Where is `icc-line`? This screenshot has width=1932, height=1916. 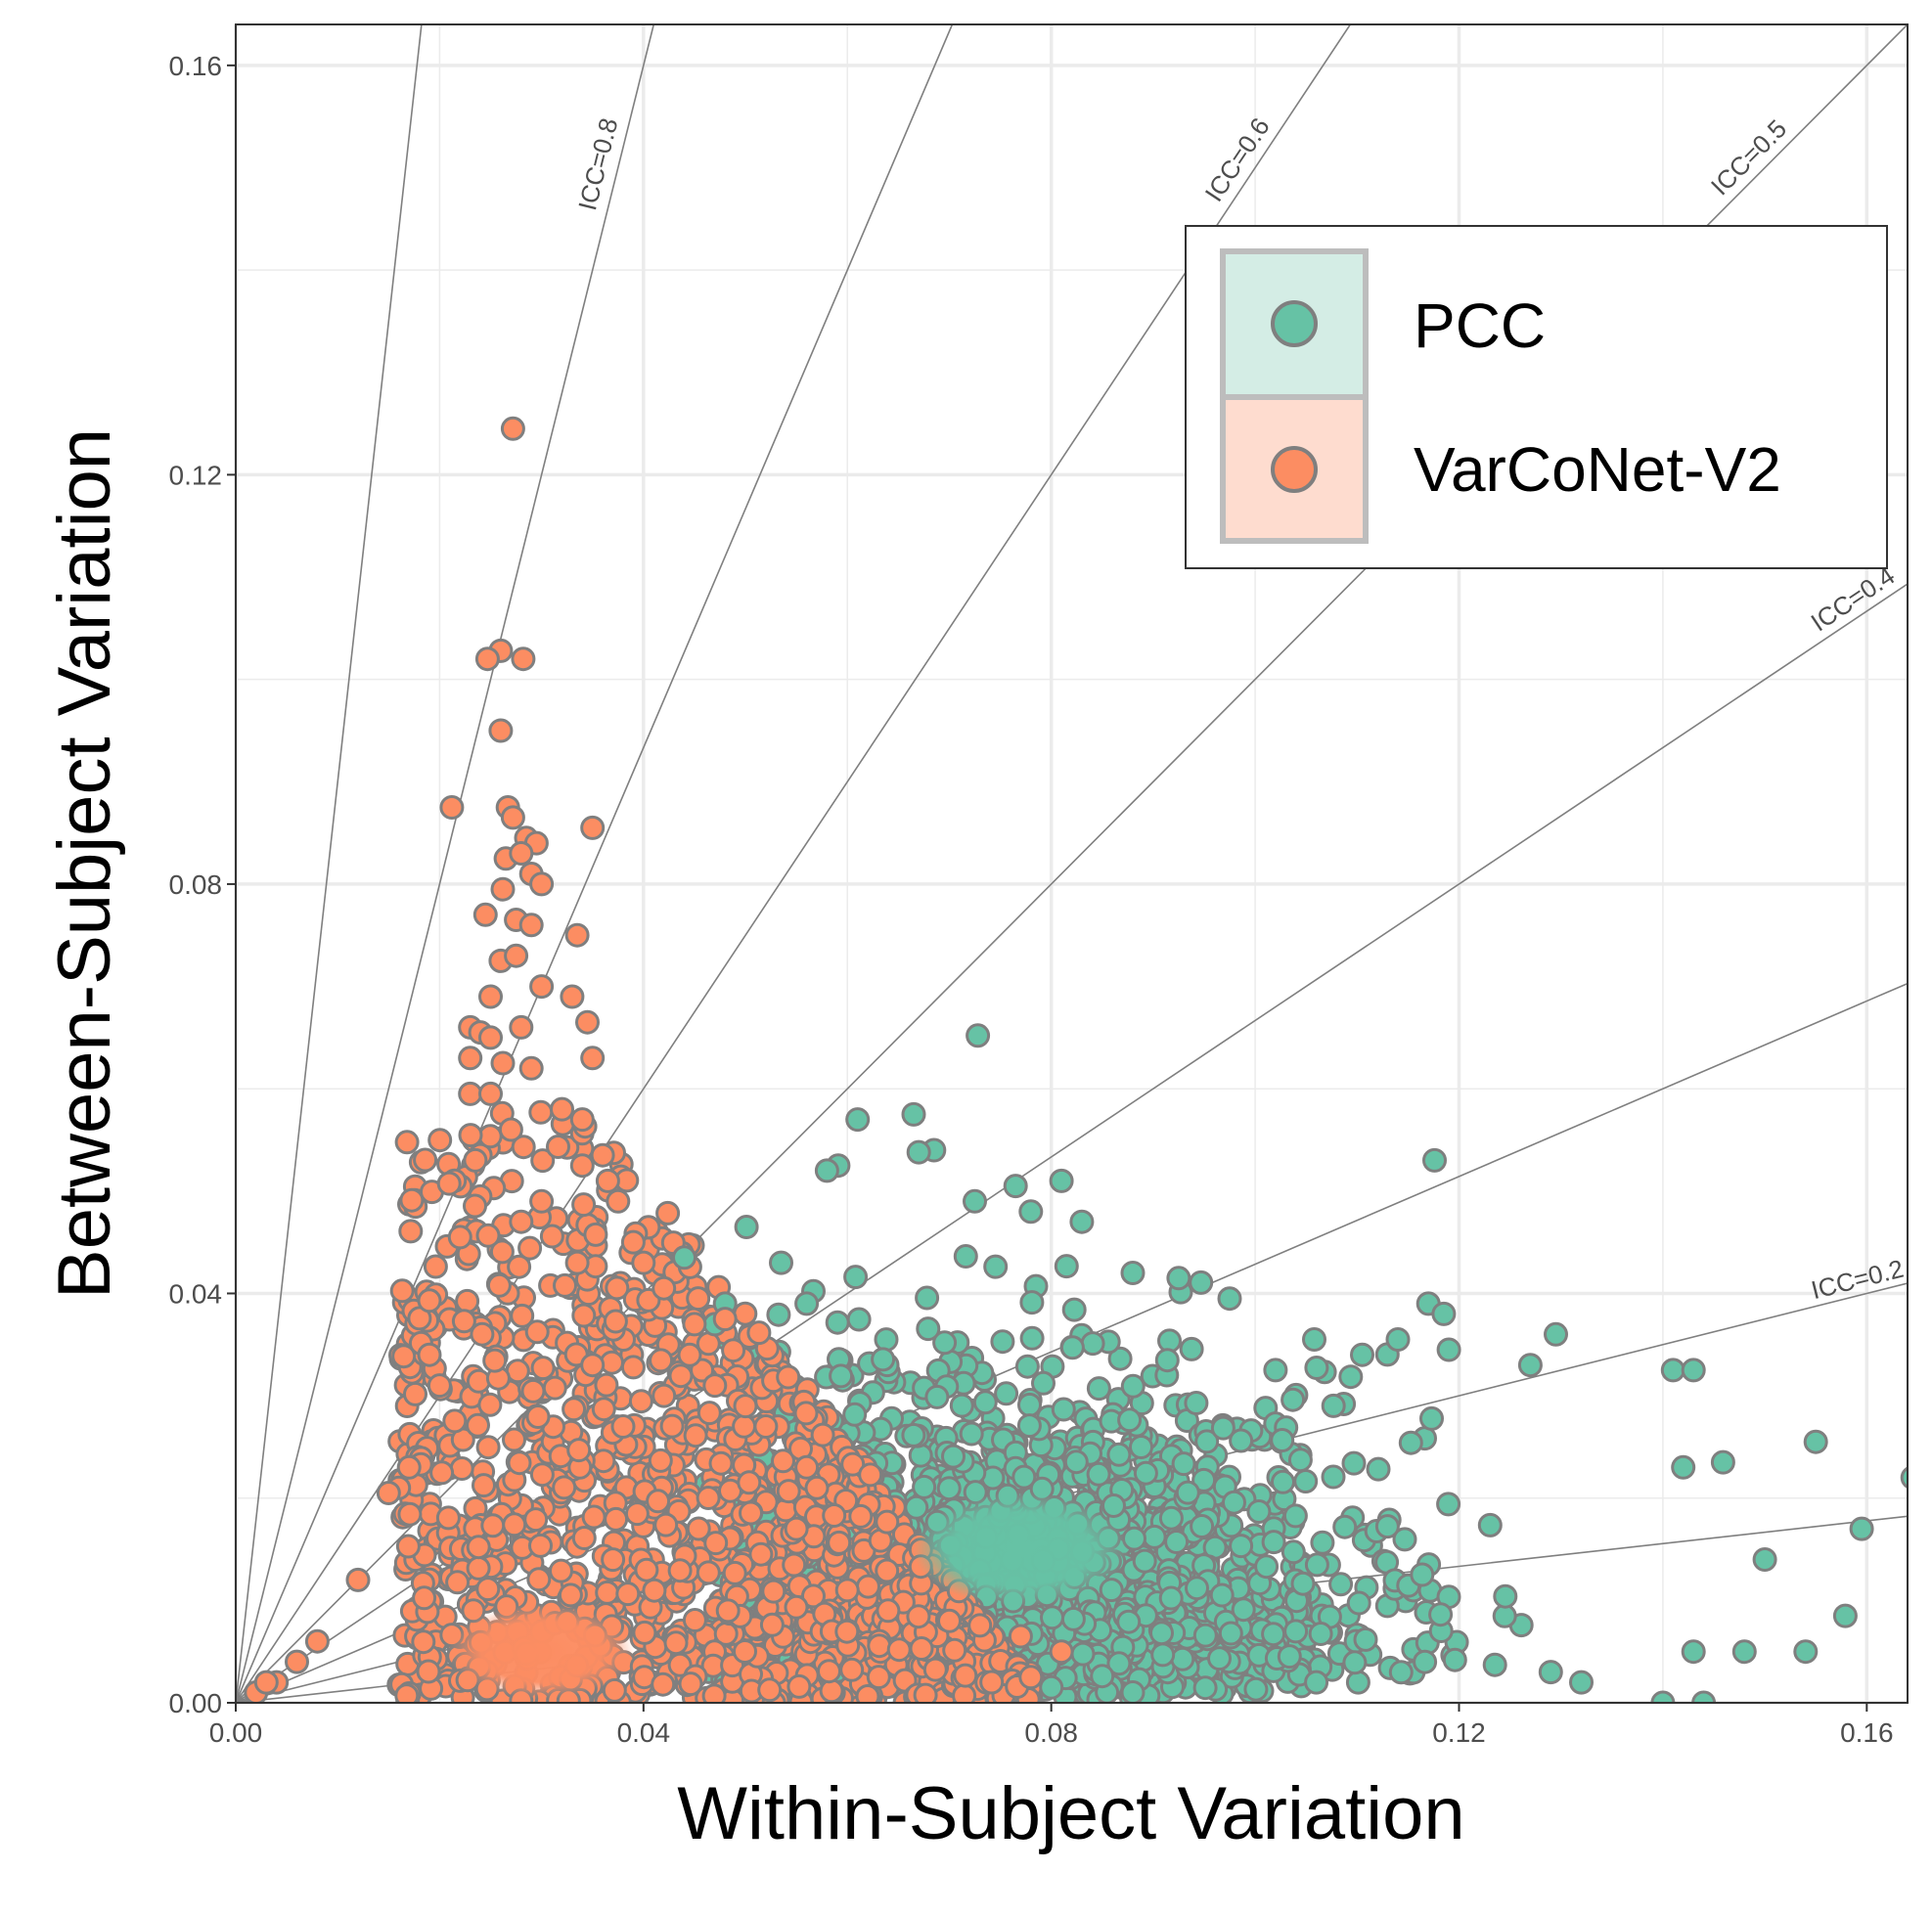 icc-line is located at coordinates (329, 864).